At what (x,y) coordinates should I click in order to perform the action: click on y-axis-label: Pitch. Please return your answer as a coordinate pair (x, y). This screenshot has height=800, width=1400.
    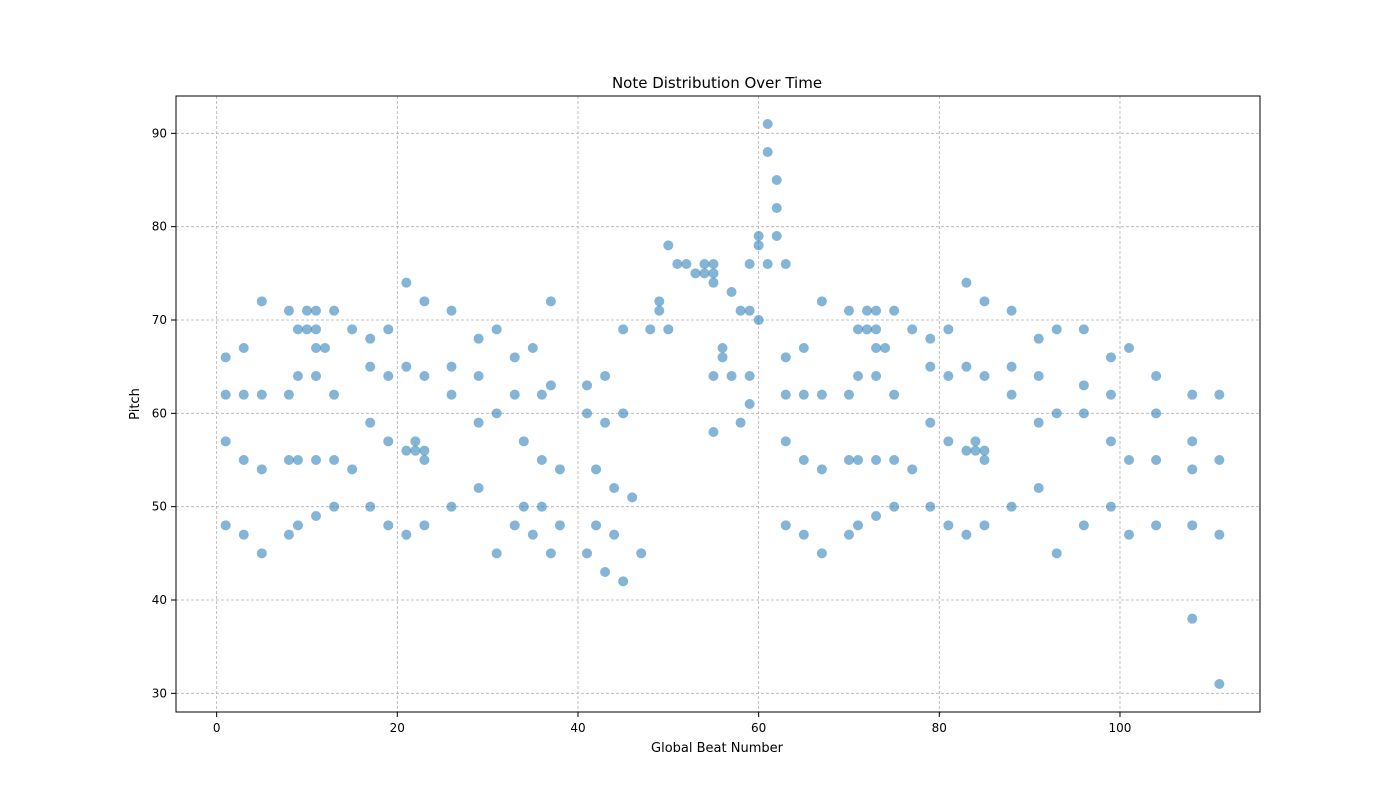
    Looking at the image, I should click on (135, 404).